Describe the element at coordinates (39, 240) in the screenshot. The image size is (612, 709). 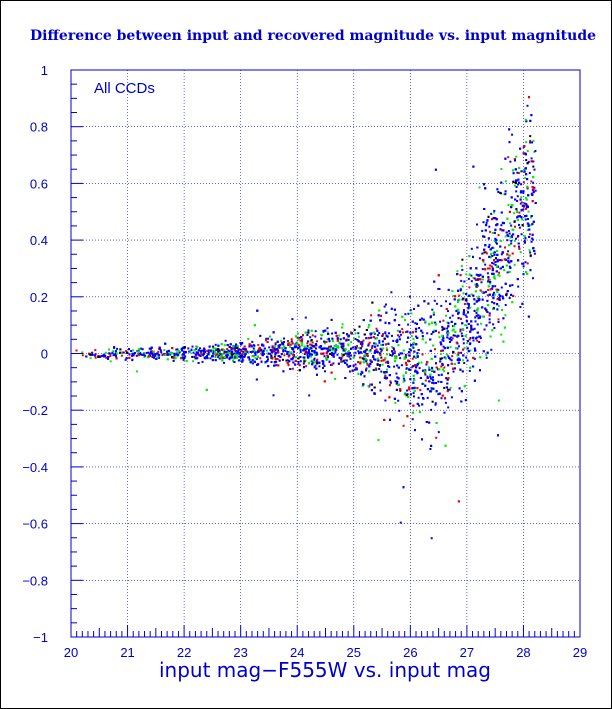
I see `y-tick-label: 0.4` at that location.